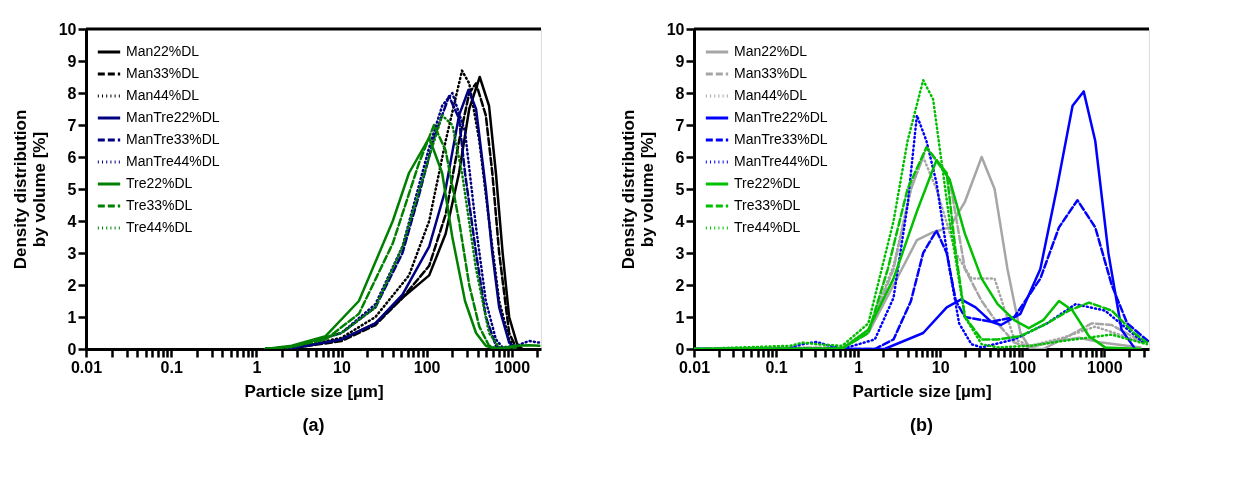 The width and height of the screenshot is (1256, 481). What do you see at coordinates (313, 425) in the screenshot?
I see `text: (a)` at bounding box center [313, 425].